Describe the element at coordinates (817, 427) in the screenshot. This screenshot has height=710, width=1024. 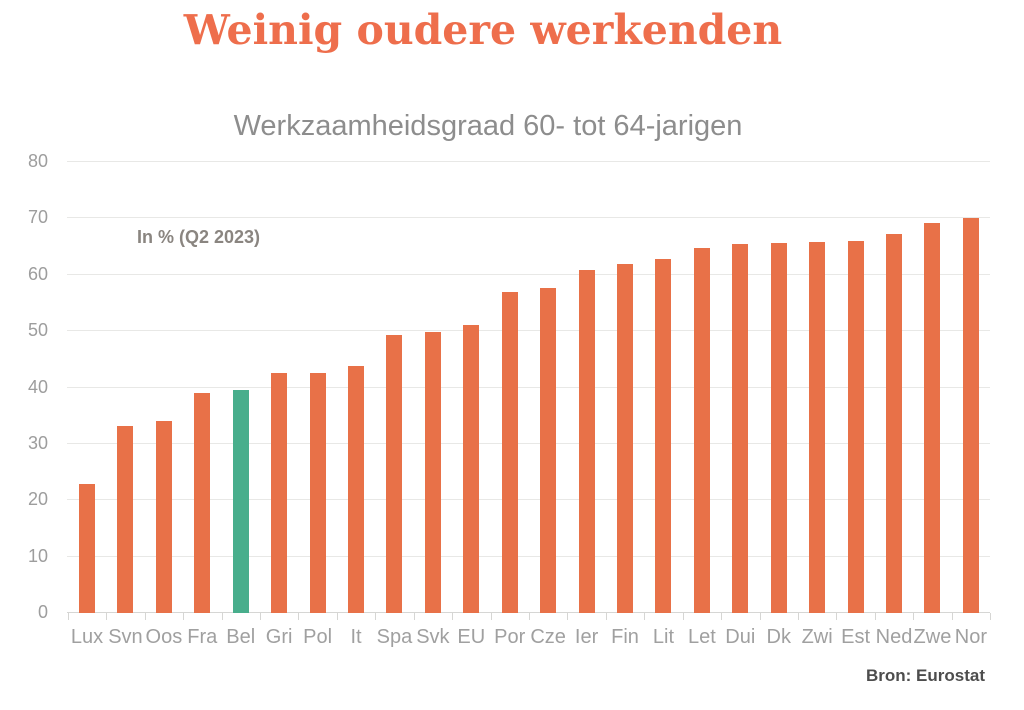
I see `bar-zwi` at that location.